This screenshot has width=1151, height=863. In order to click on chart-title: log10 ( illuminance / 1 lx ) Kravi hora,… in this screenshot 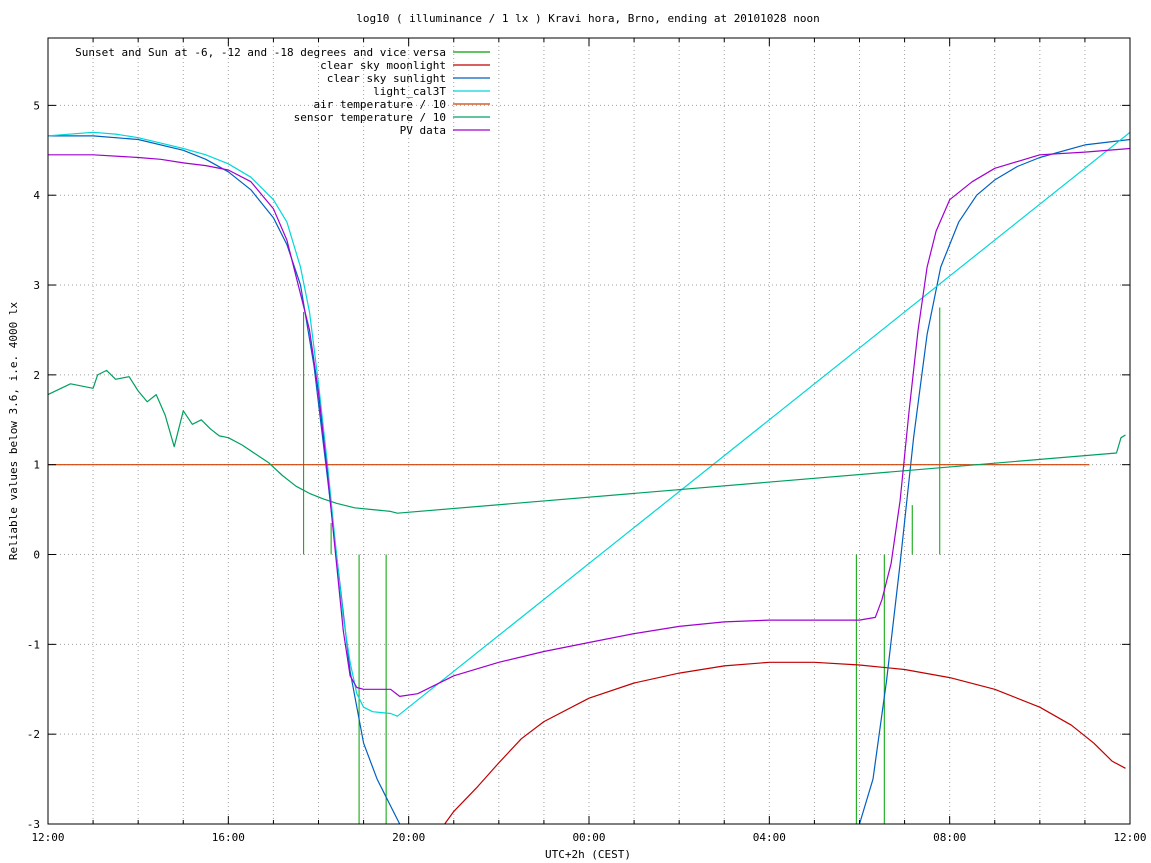, I will do `click(588, 18)`.